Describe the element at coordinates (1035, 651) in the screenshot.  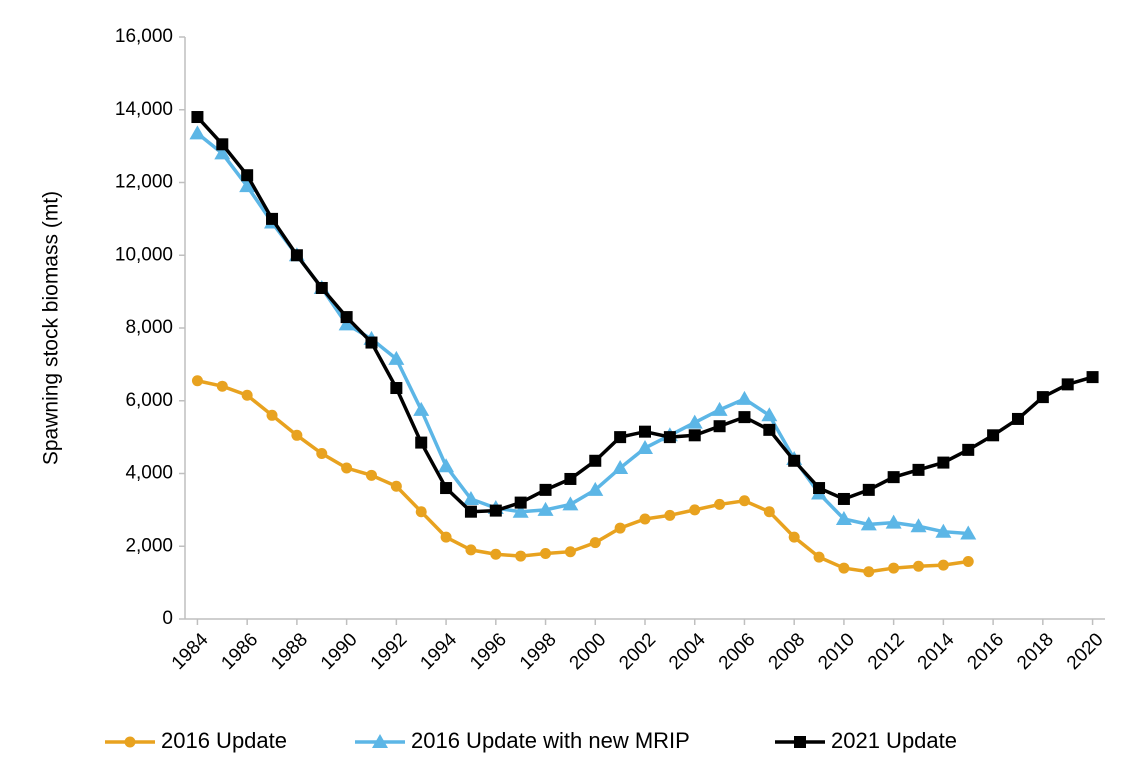
I see `x-tick-label: 2018` at that location.